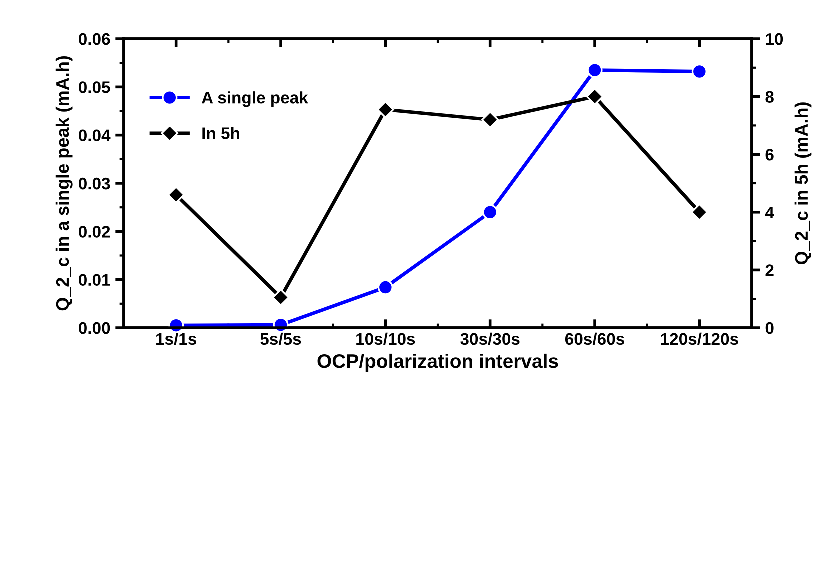 This screenshot has height=568, width=838. I want to click on x-tick-label: 120s/120s, so click(699, 339).